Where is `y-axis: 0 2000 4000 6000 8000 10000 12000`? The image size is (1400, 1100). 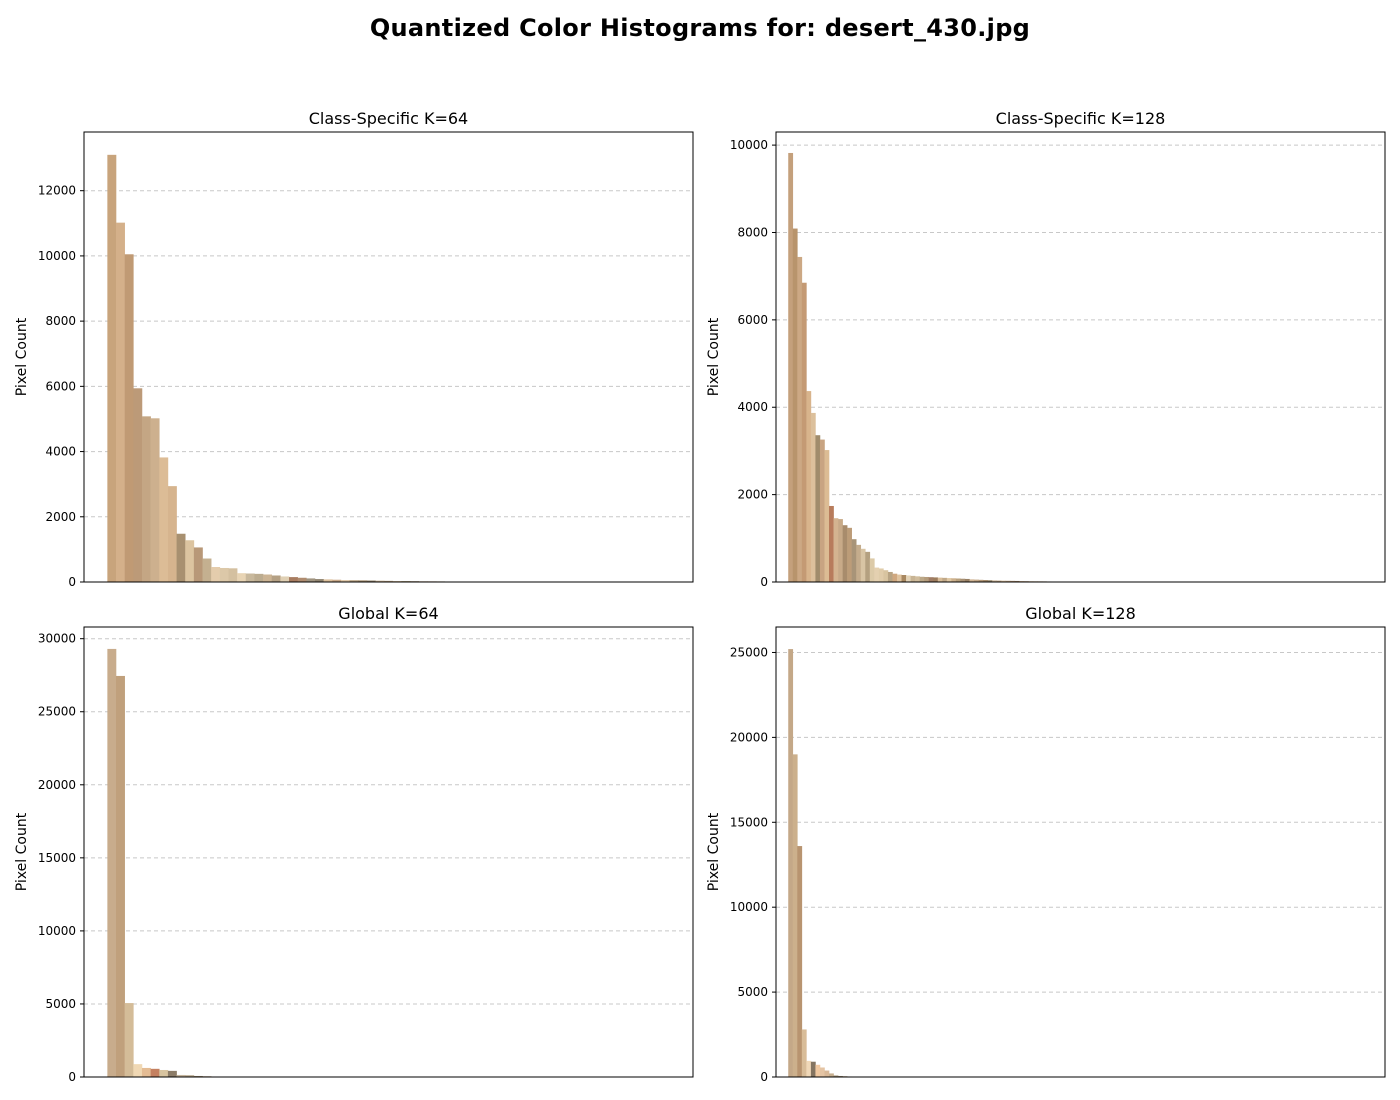
y-axis: 0 2000 4000 6000 8000 10000 12000 is located at coordinates (61, 386).